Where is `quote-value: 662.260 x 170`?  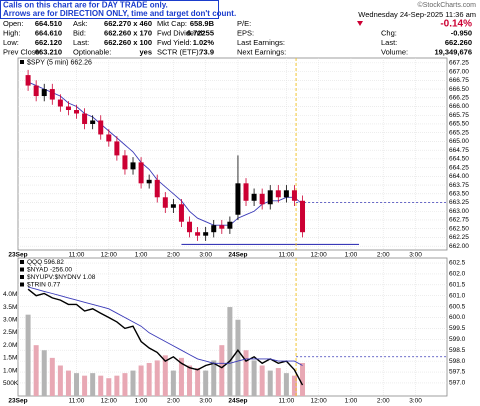
quote-value: 662.260 x 170 is located at coordinates (128, 32).